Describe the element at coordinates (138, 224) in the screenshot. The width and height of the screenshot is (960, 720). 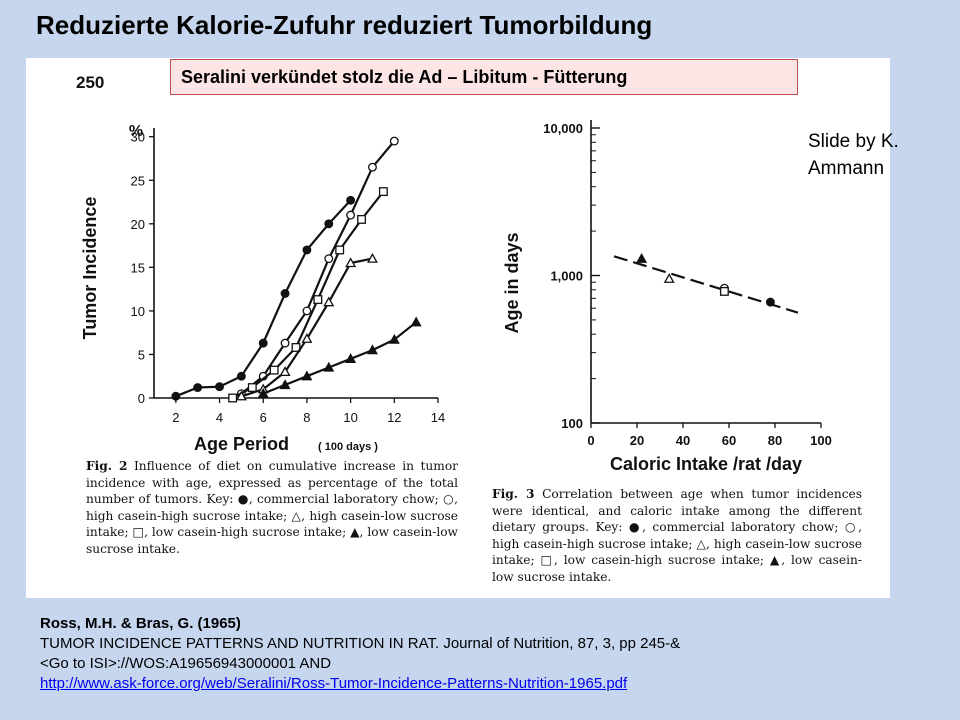
I see `fig2-y-tick-label: 20` at that location.